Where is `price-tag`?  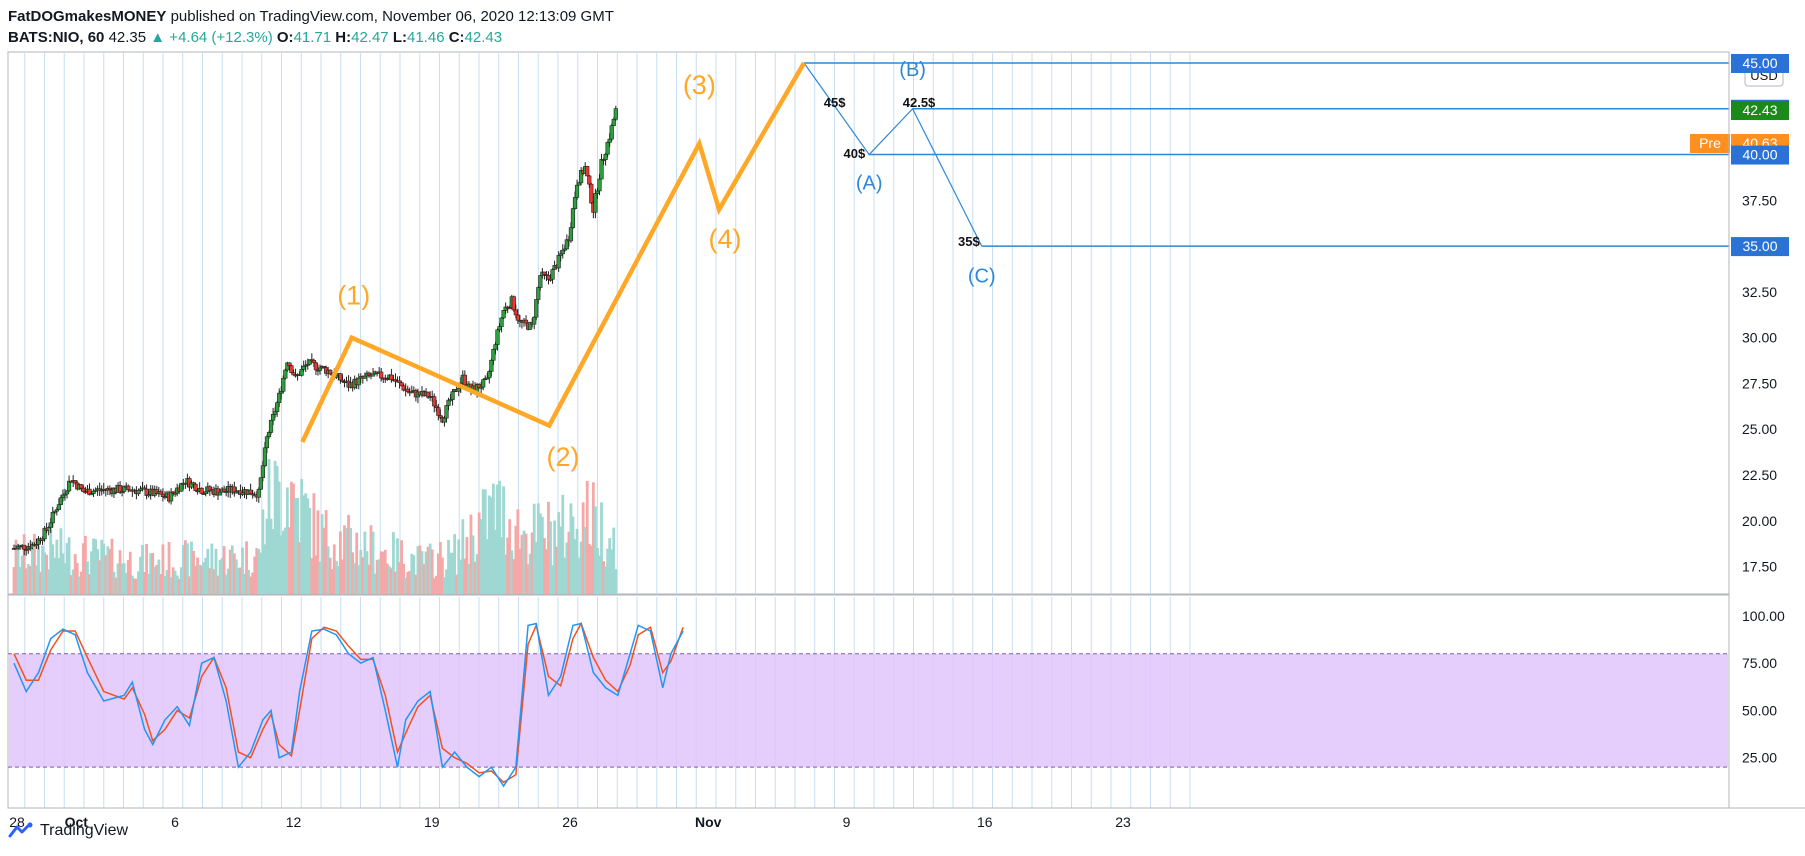
price-tag is located at coordinates (1760, 155).